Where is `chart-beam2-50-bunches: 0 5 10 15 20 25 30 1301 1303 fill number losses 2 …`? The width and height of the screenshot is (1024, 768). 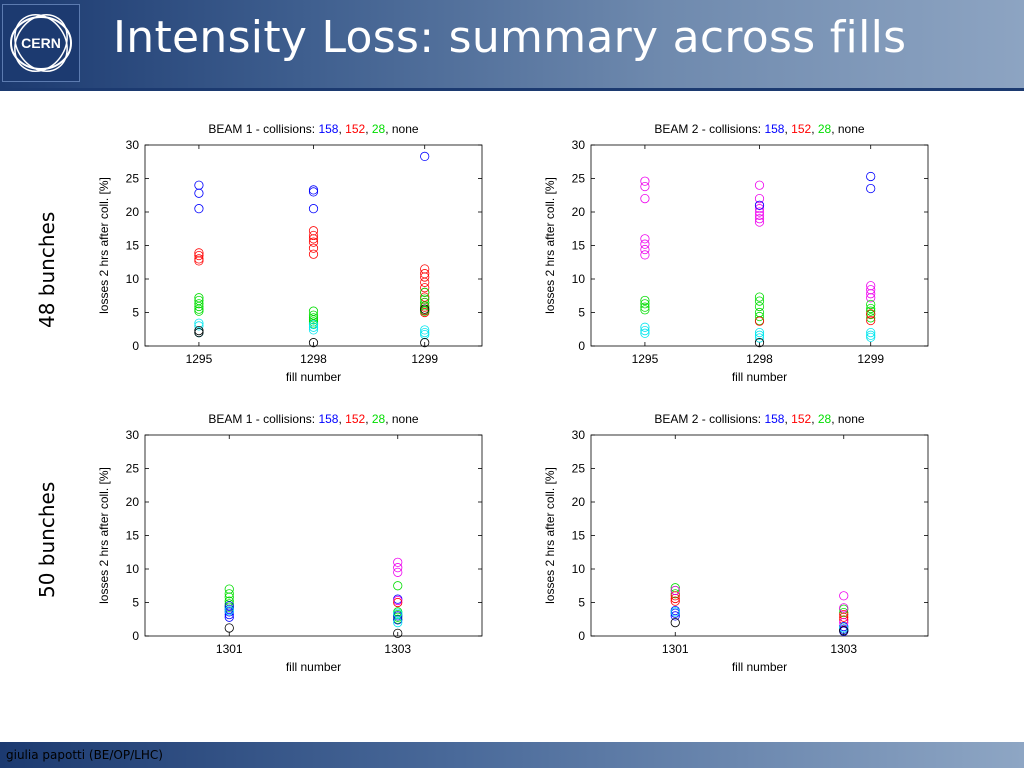 chart-beam2-50-bunches: 0 5 10 15 20 25 30 1301 1303 fill number losses 2 … is located at coordinates (736, 543).